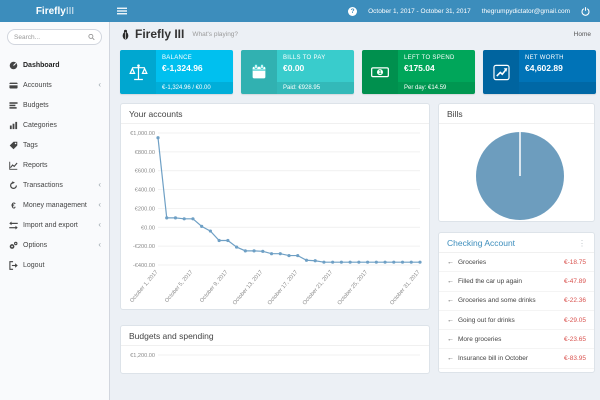  Describe the element at coordinates (13, 85) in the screenshot. I see `credit-card-icon` at that location.